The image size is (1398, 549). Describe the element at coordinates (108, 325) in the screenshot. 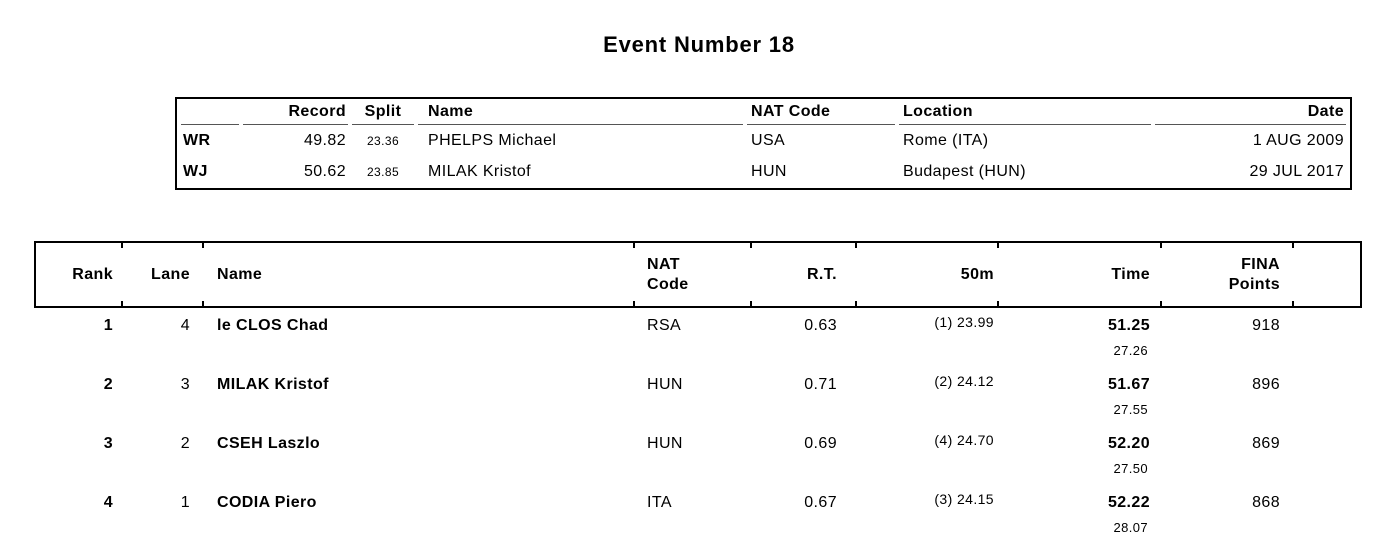

I see `result-rank: 1` at that location.